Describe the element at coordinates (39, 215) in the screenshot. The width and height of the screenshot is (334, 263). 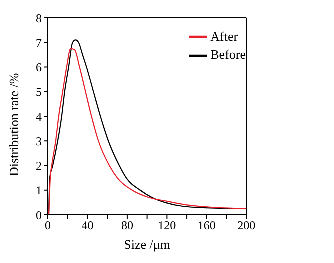
I see `y-tick-label: 0` at that location.